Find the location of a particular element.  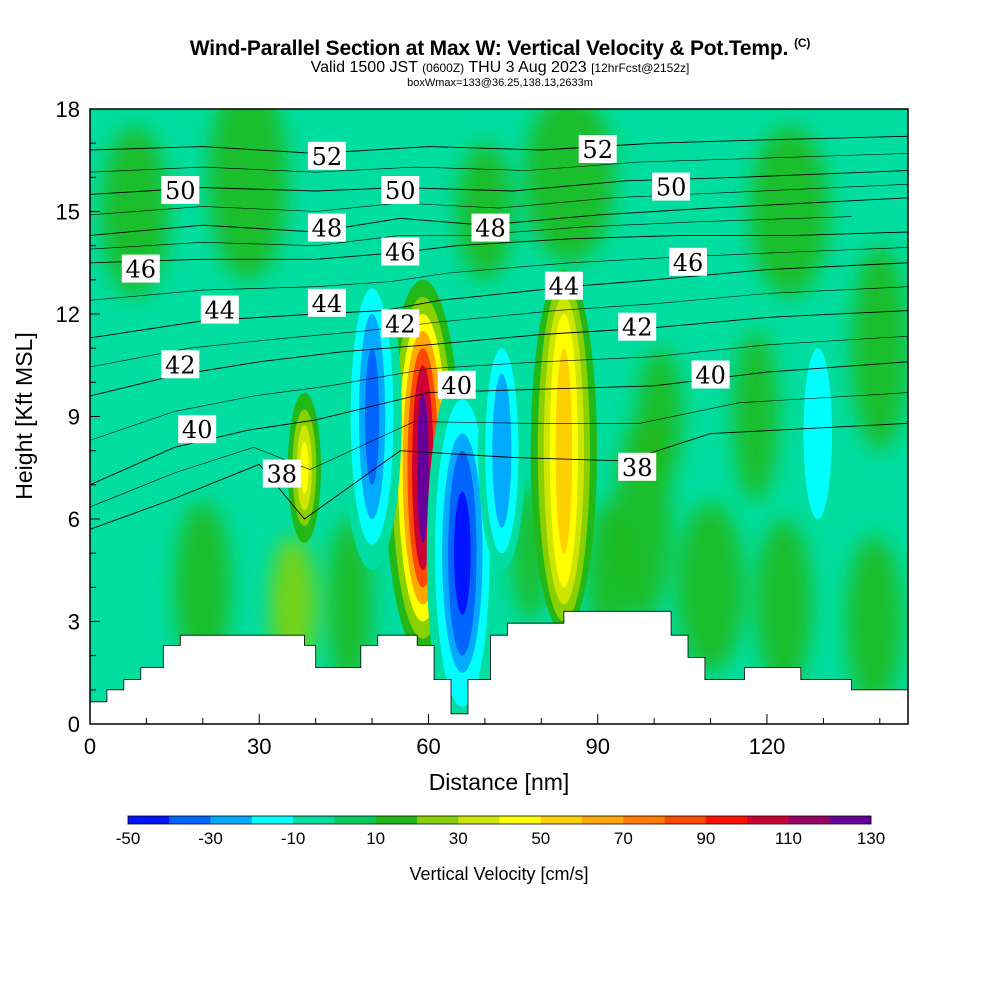

colorbar-tick-label: -50 is located at coordinates (128, 838).